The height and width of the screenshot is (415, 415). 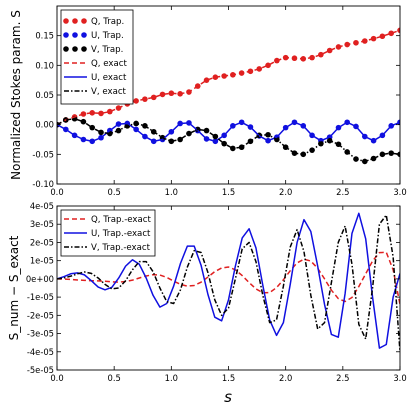 I want to click on top-y-tick-label: -0.10, so click(x=43, y=184).